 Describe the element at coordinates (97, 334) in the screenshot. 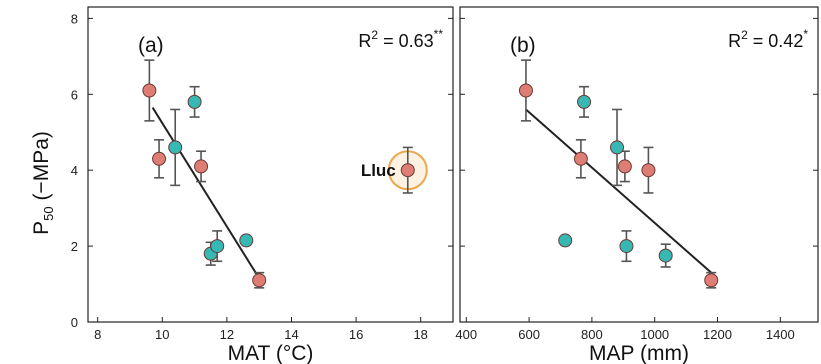

I see `x-tick-label: 8` at that location.